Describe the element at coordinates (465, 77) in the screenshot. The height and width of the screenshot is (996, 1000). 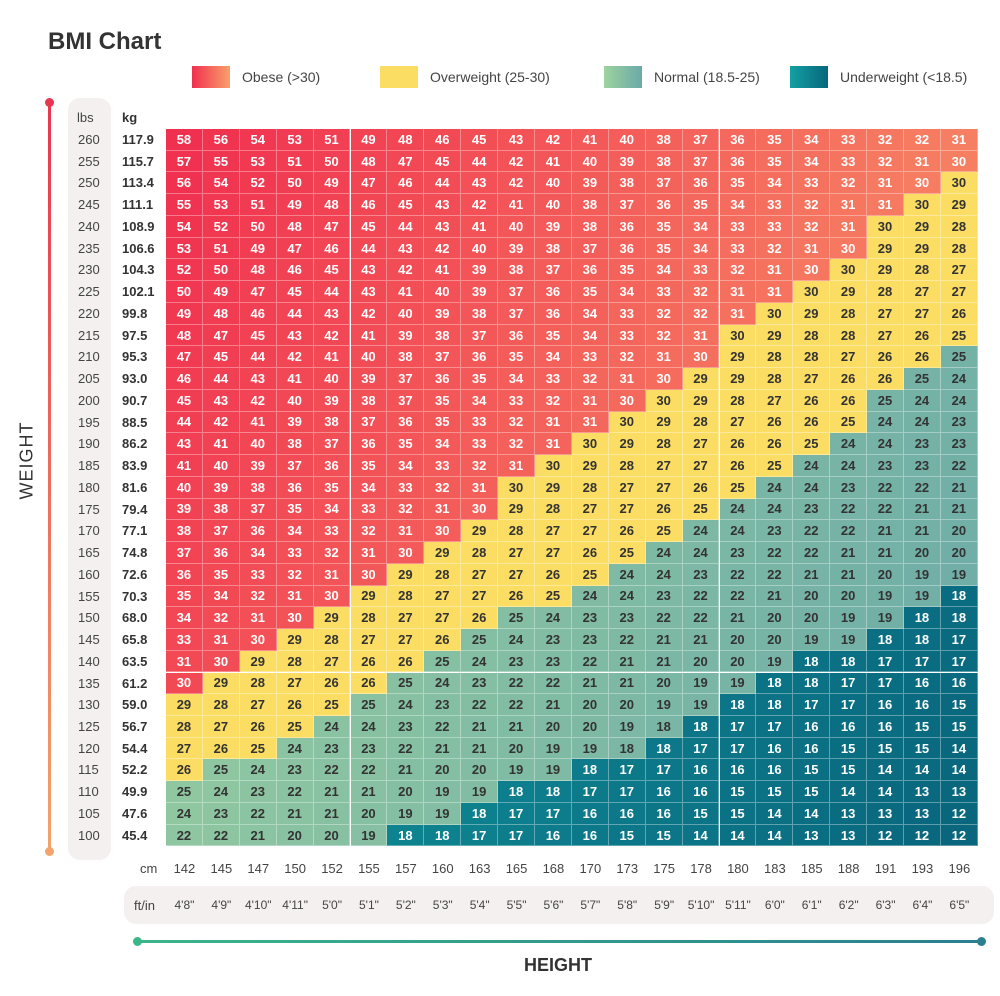
I see `legend-item: Overweight (25-30)` at that location.